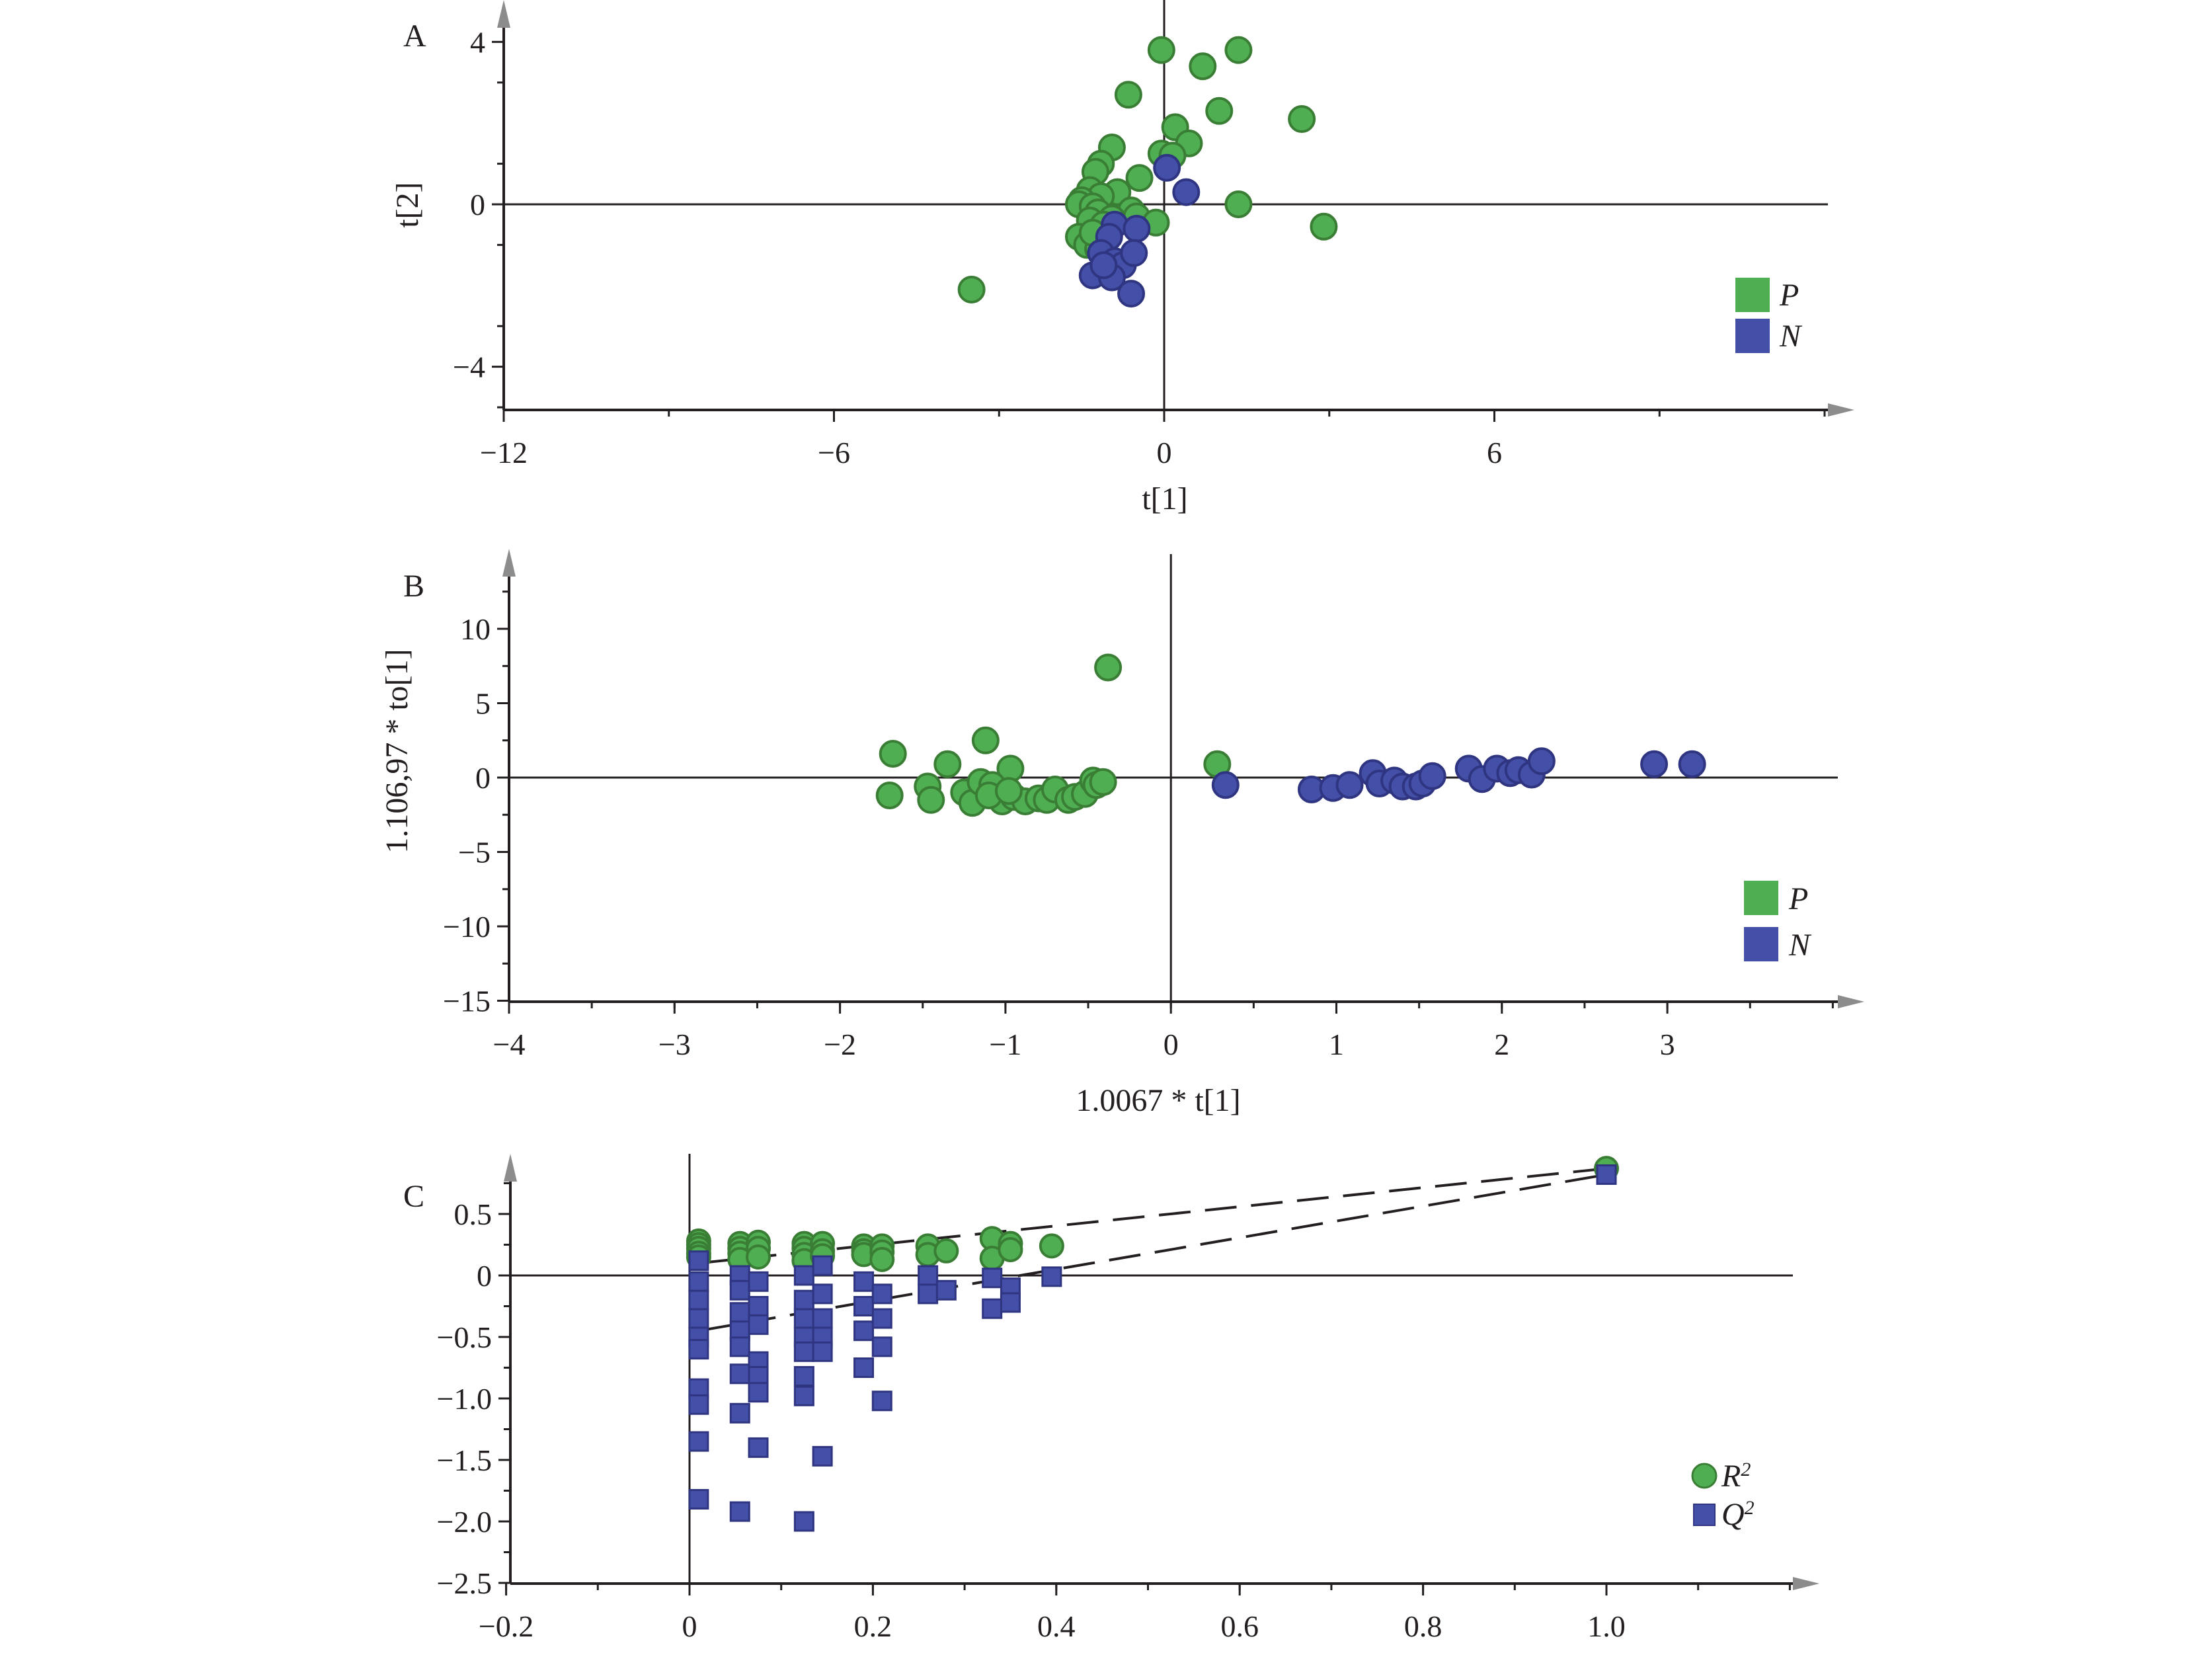  I want to click on x-tick-label: 0.2, so click(873, 1626).